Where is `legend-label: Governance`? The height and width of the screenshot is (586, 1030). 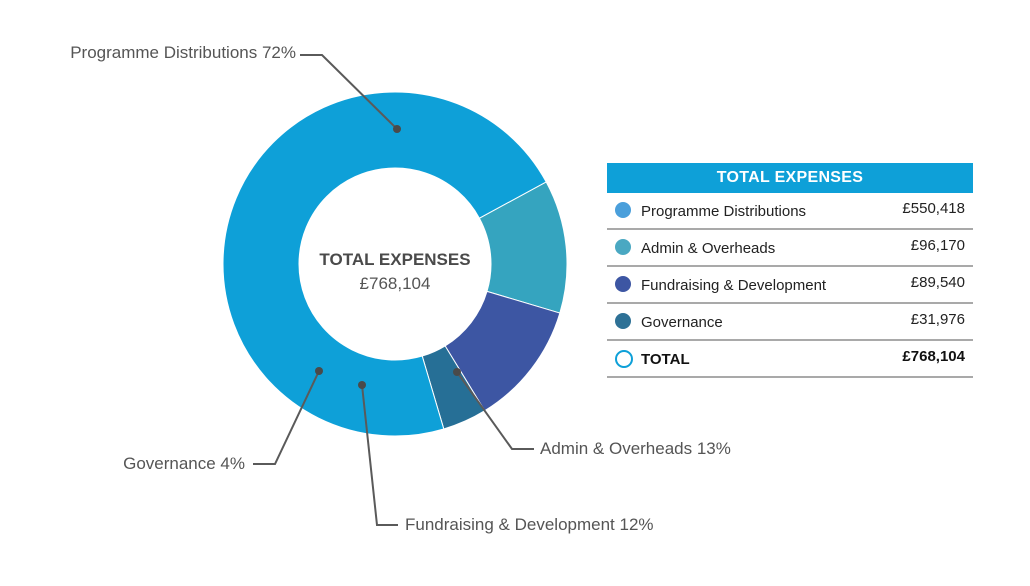 legend-label: Governance is located at coordinates (682, 322).